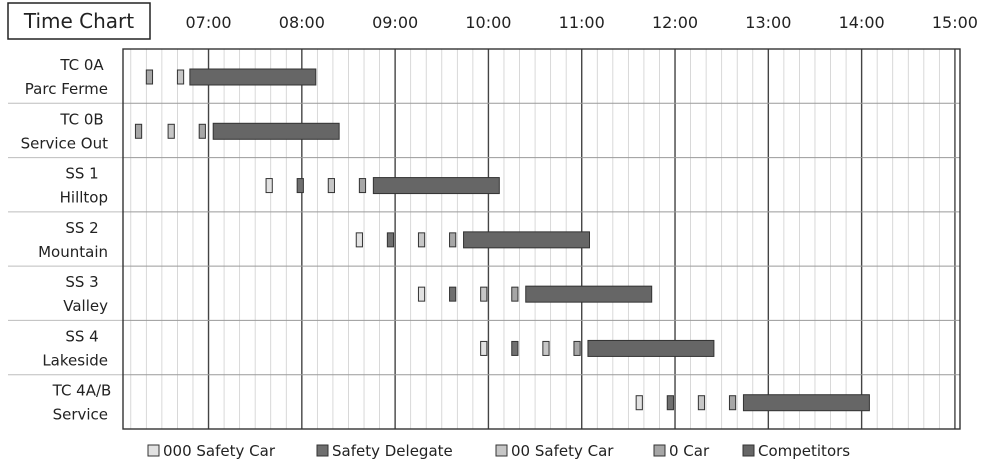 This screenshot has width=989, height=466. What do you see at coordinates (82, 391) in the screenshot?
I see `row-label-code: TC 4A/B` at bounding box center [82, 391].